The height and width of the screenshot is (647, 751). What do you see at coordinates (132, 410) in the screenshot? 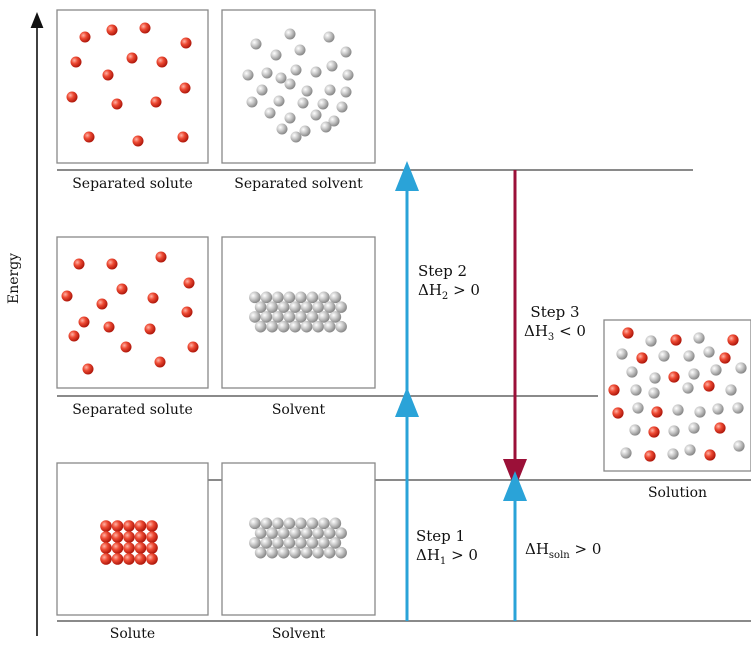
I see `label-separated-solute-middle: Separated solute` at bounding box center [132, 410].